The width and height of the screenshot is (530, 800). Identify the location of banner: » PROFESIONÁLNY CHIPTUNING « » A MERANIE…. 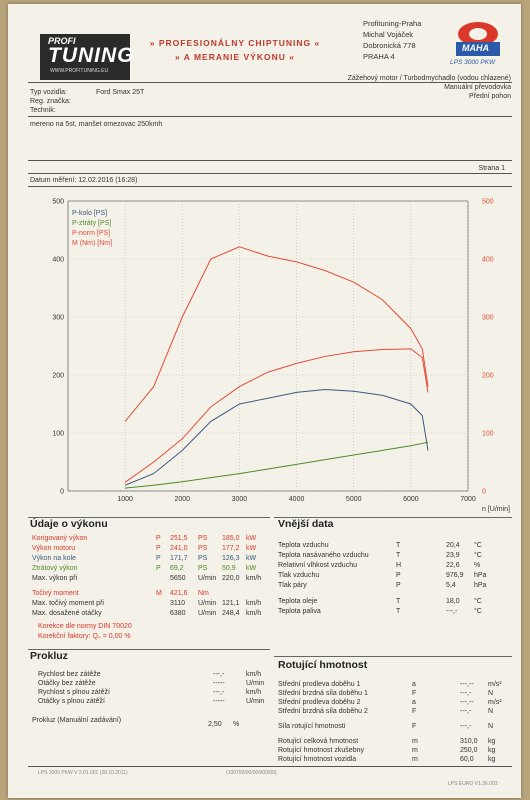
(235, 50).